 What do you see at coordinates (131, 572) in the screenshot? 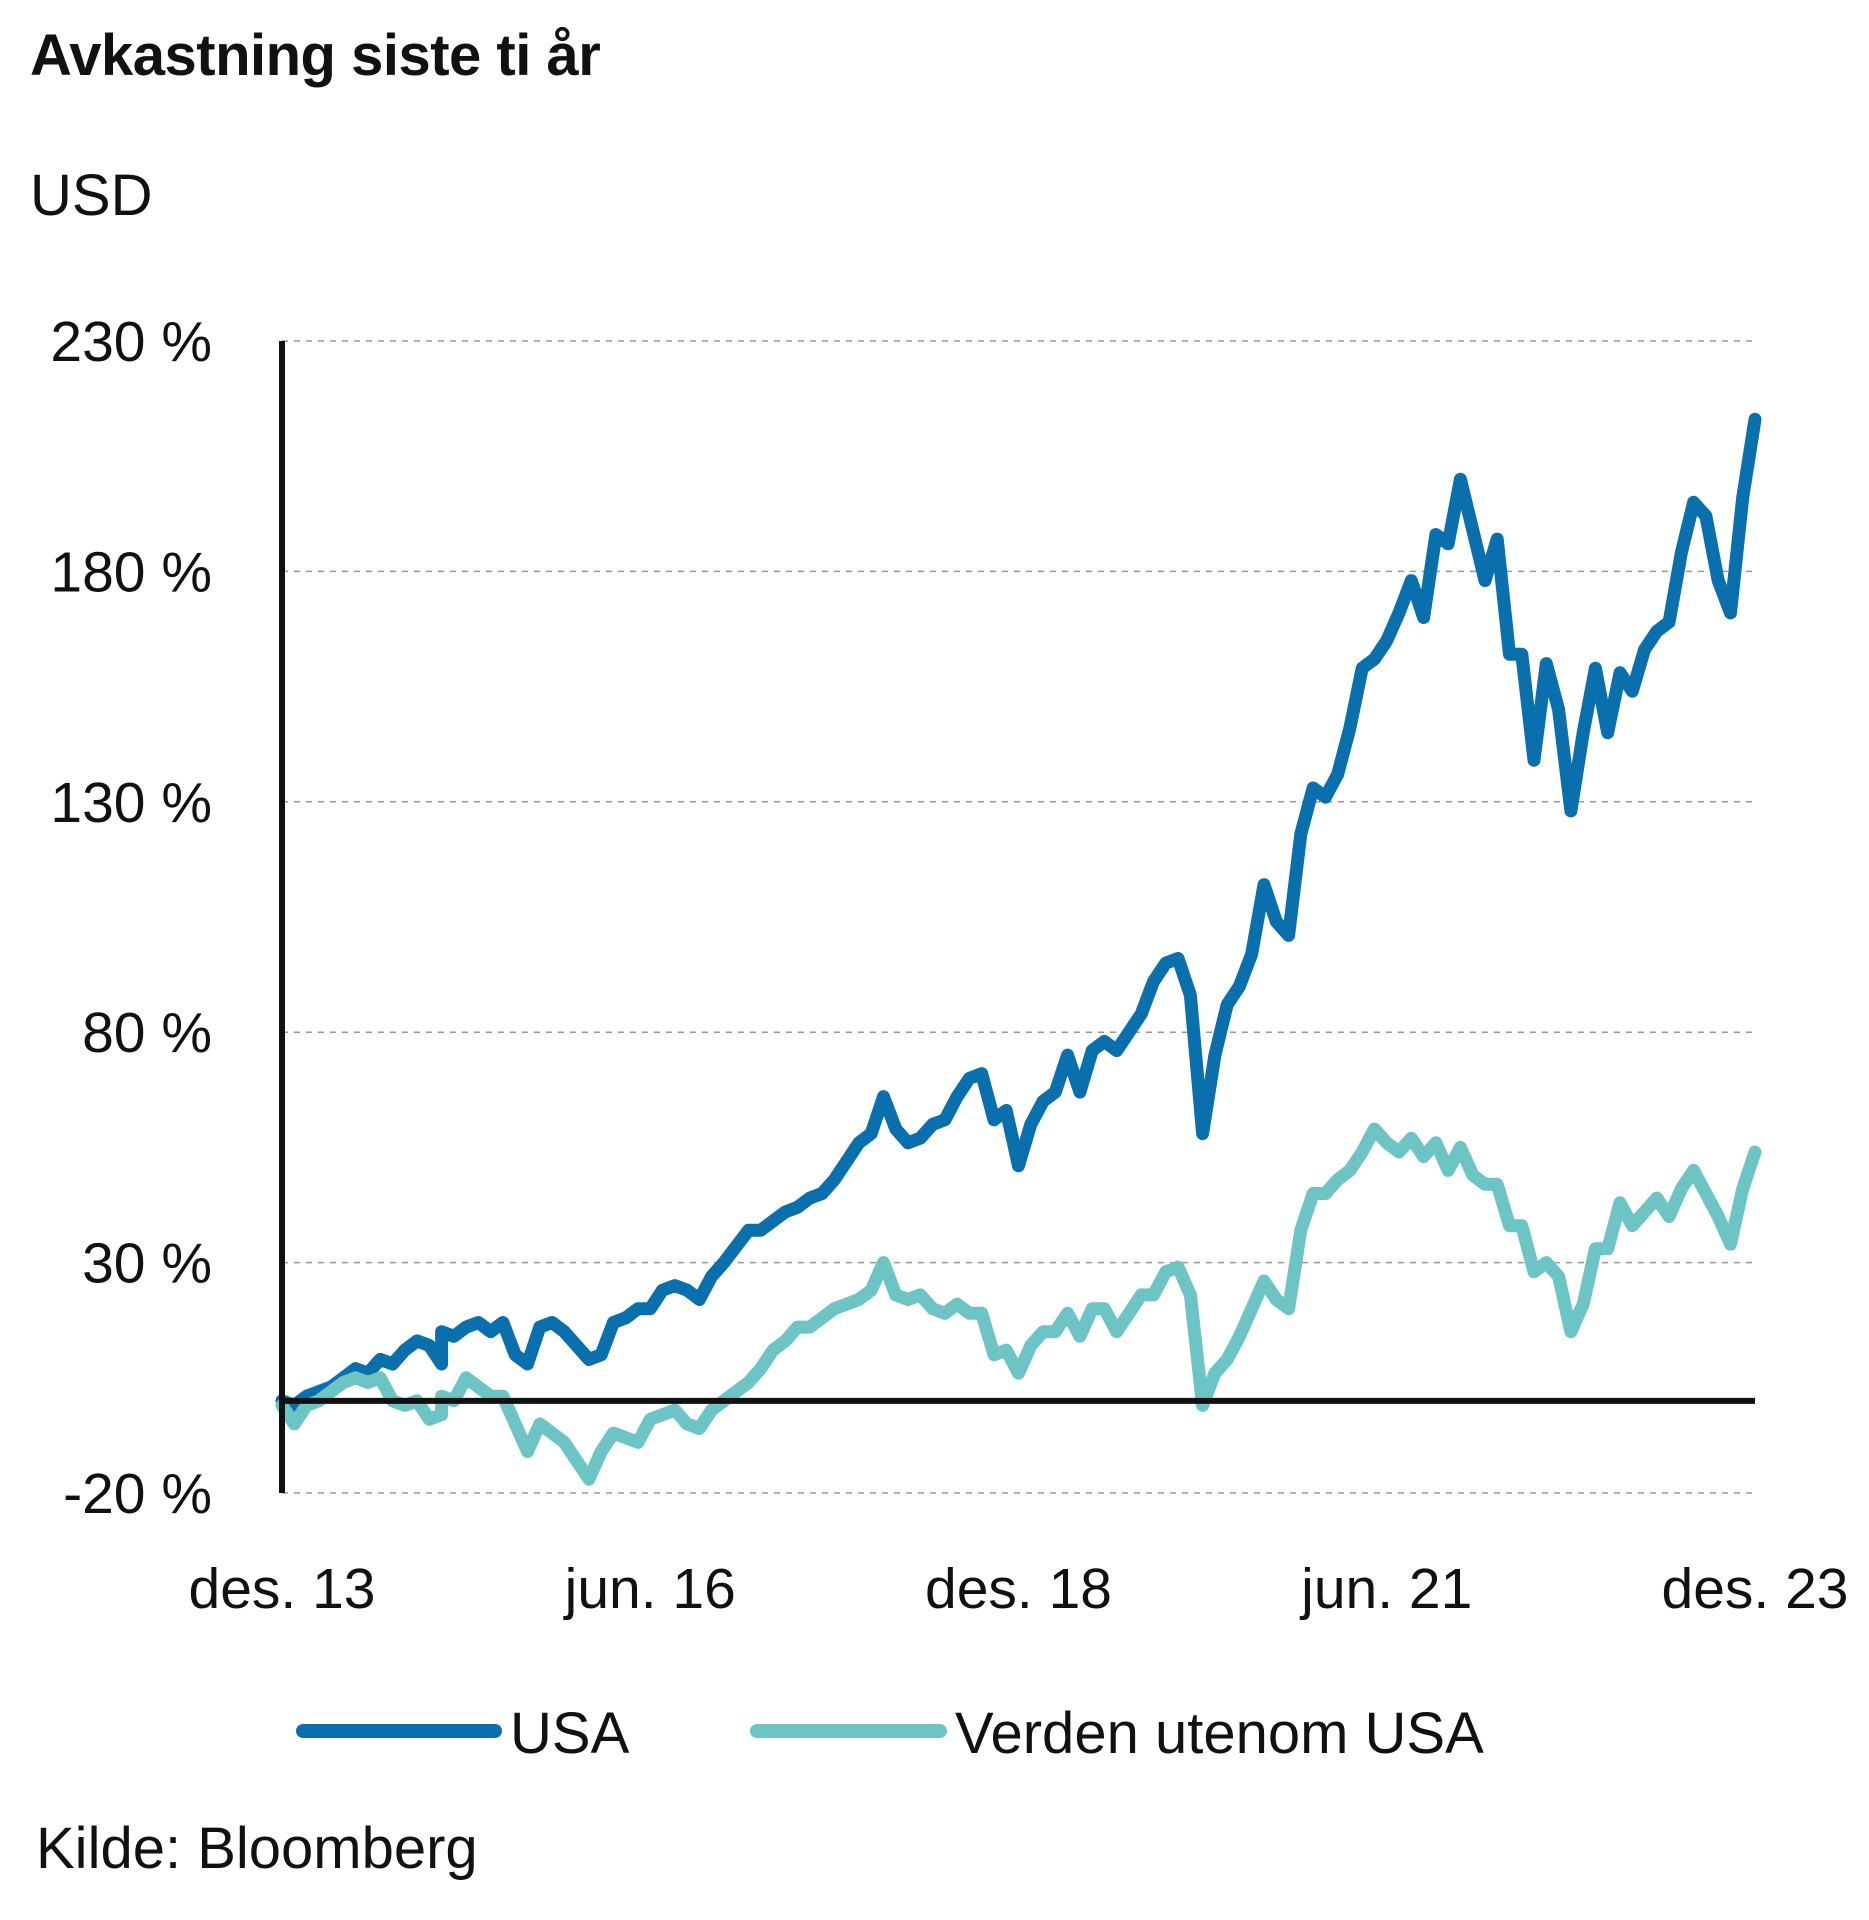
I see `y-tick-label: 180 %` at bounding box center [131, 572].